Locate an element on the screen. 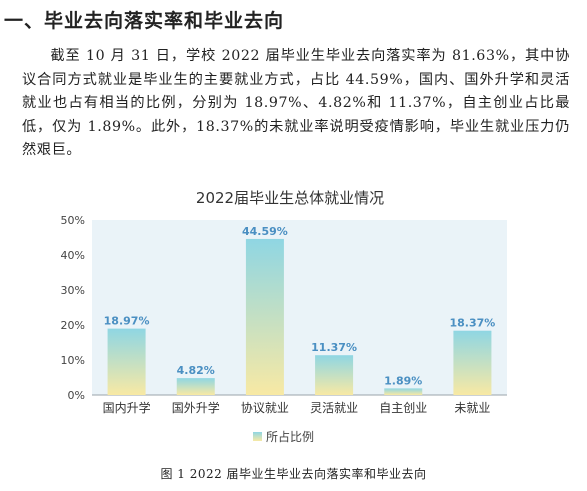 The height and width of the screenshot is (491, 587). y-tick-label: 50% is located at coordinates (73, 220).